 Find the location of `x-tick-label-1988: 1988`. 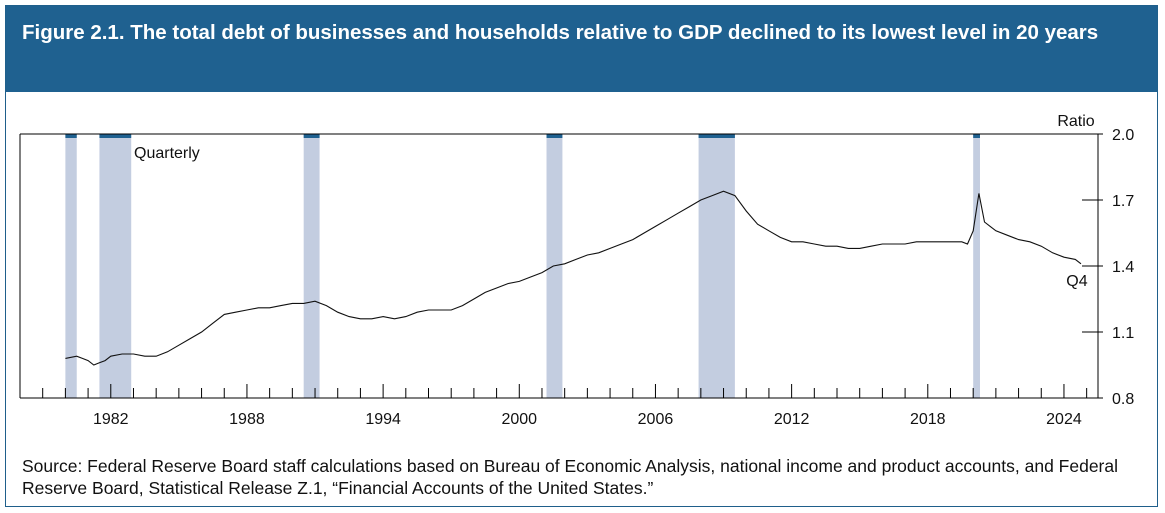

x-tick-label-1988: 1988 is located at coordinates (247, 419).